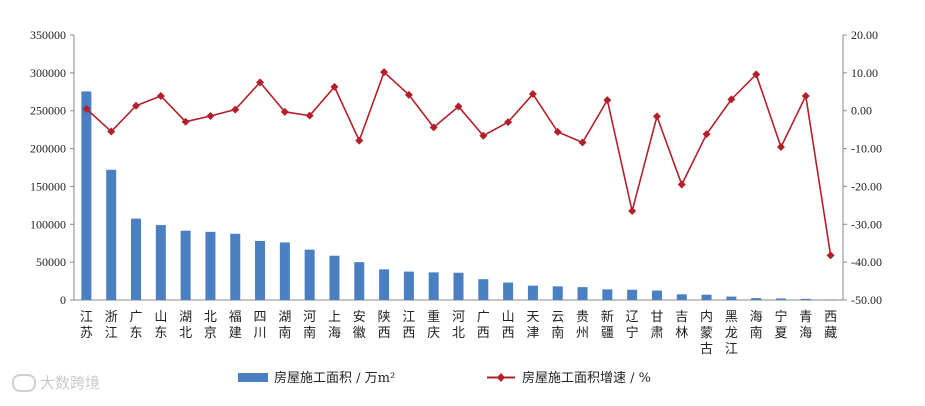 The height and width of the screenshot is (406, 925). What do you see at coordinates (656, 325) in the screenshot?
I see `category-label: 甘肃` at bounding box center [656, 325].